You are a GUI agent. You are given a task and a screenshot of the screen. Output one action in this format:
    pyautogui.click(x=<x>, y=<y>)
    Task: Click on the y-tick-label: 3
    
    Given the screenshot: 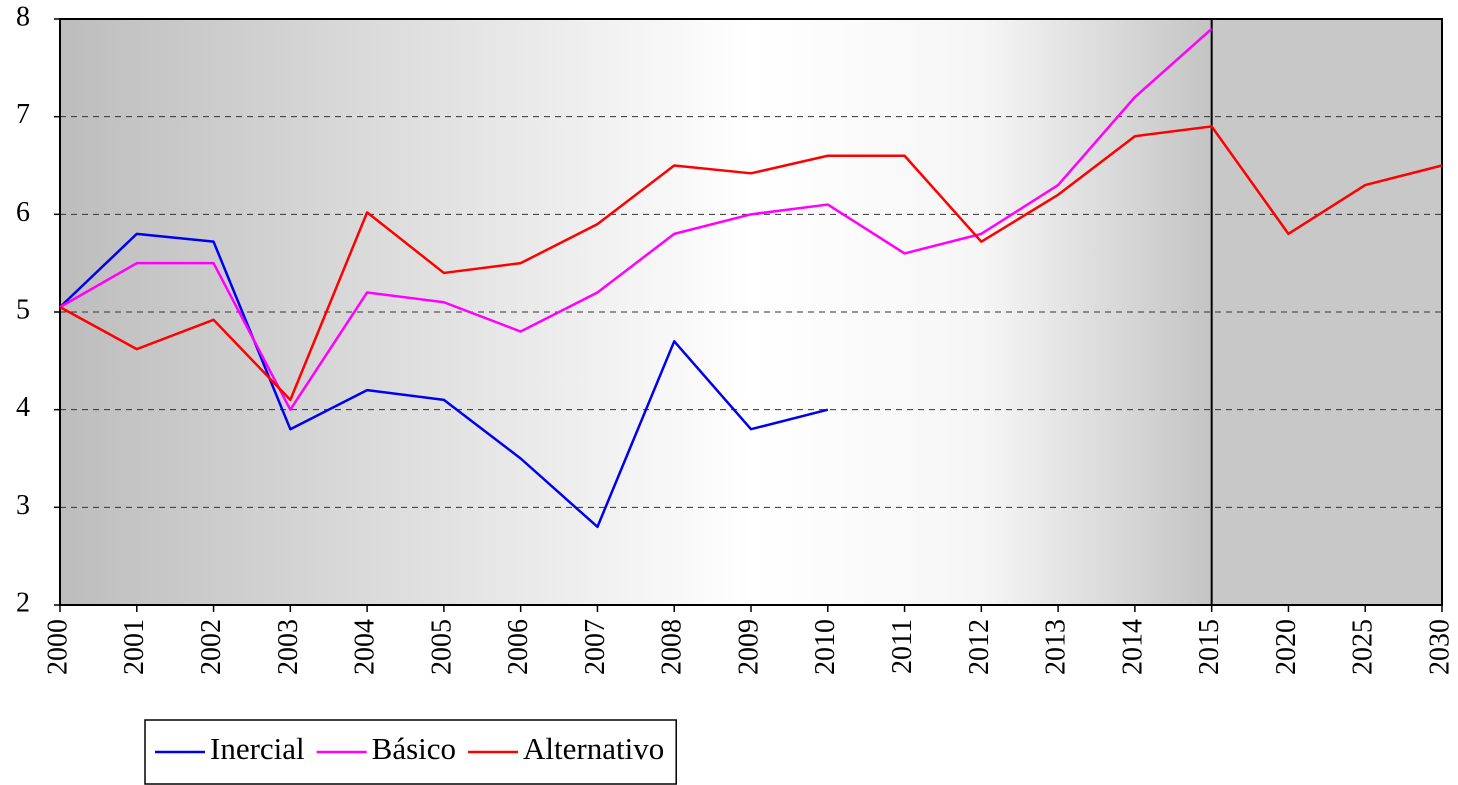 What is the action you would take?
    pyautogui.click(x=23, y=505)
    